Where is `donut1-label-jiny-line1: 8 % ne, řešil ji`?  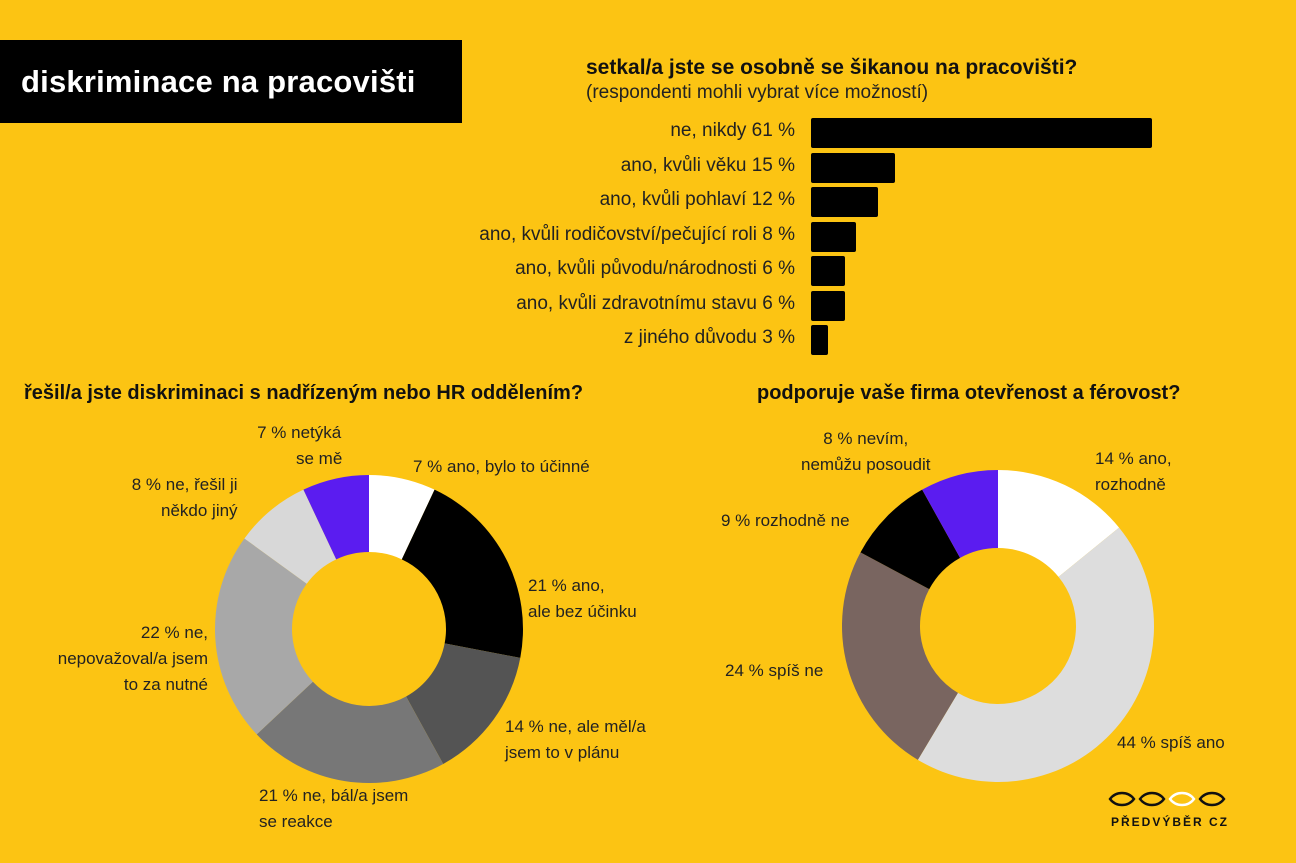 donut1-label-jiny-line1: 8 % ne, řešil ji is located at coordinates (184, 484).